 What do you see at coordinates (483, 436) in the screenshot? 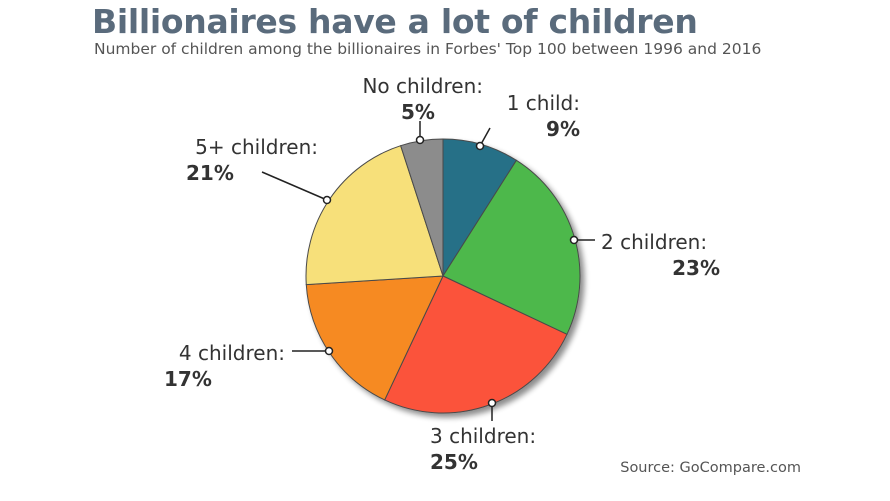
I see `slice-label: 3 children:` at bounding box center [483, 436].